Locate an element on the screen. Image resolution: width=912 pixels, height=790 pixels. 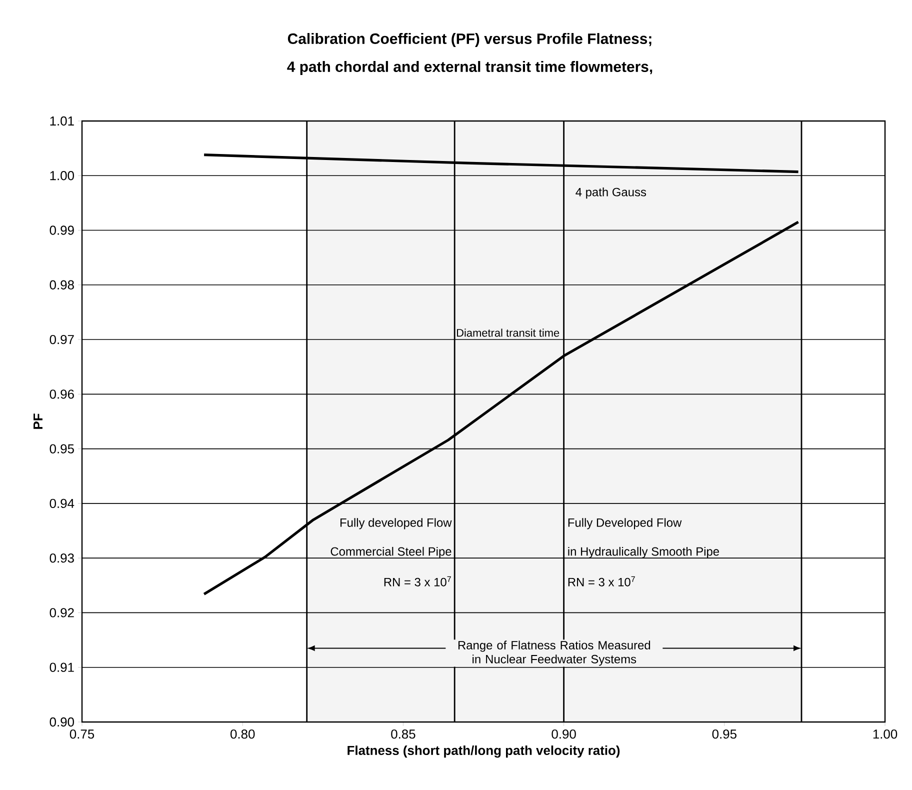
x-tick-label: 0.95 is located at coordinates (724, 734).